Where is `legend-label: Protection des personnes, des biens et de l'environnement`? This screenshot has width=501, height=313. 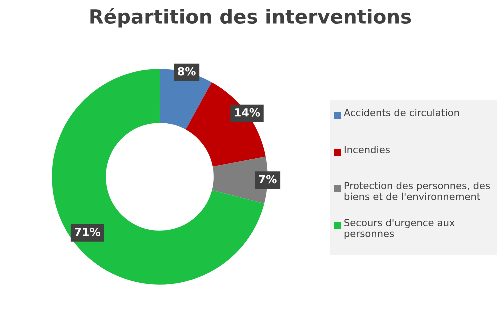
legend-label: Protection des personnes, des biens et de l'environnement is located at coordinates (417, 191).